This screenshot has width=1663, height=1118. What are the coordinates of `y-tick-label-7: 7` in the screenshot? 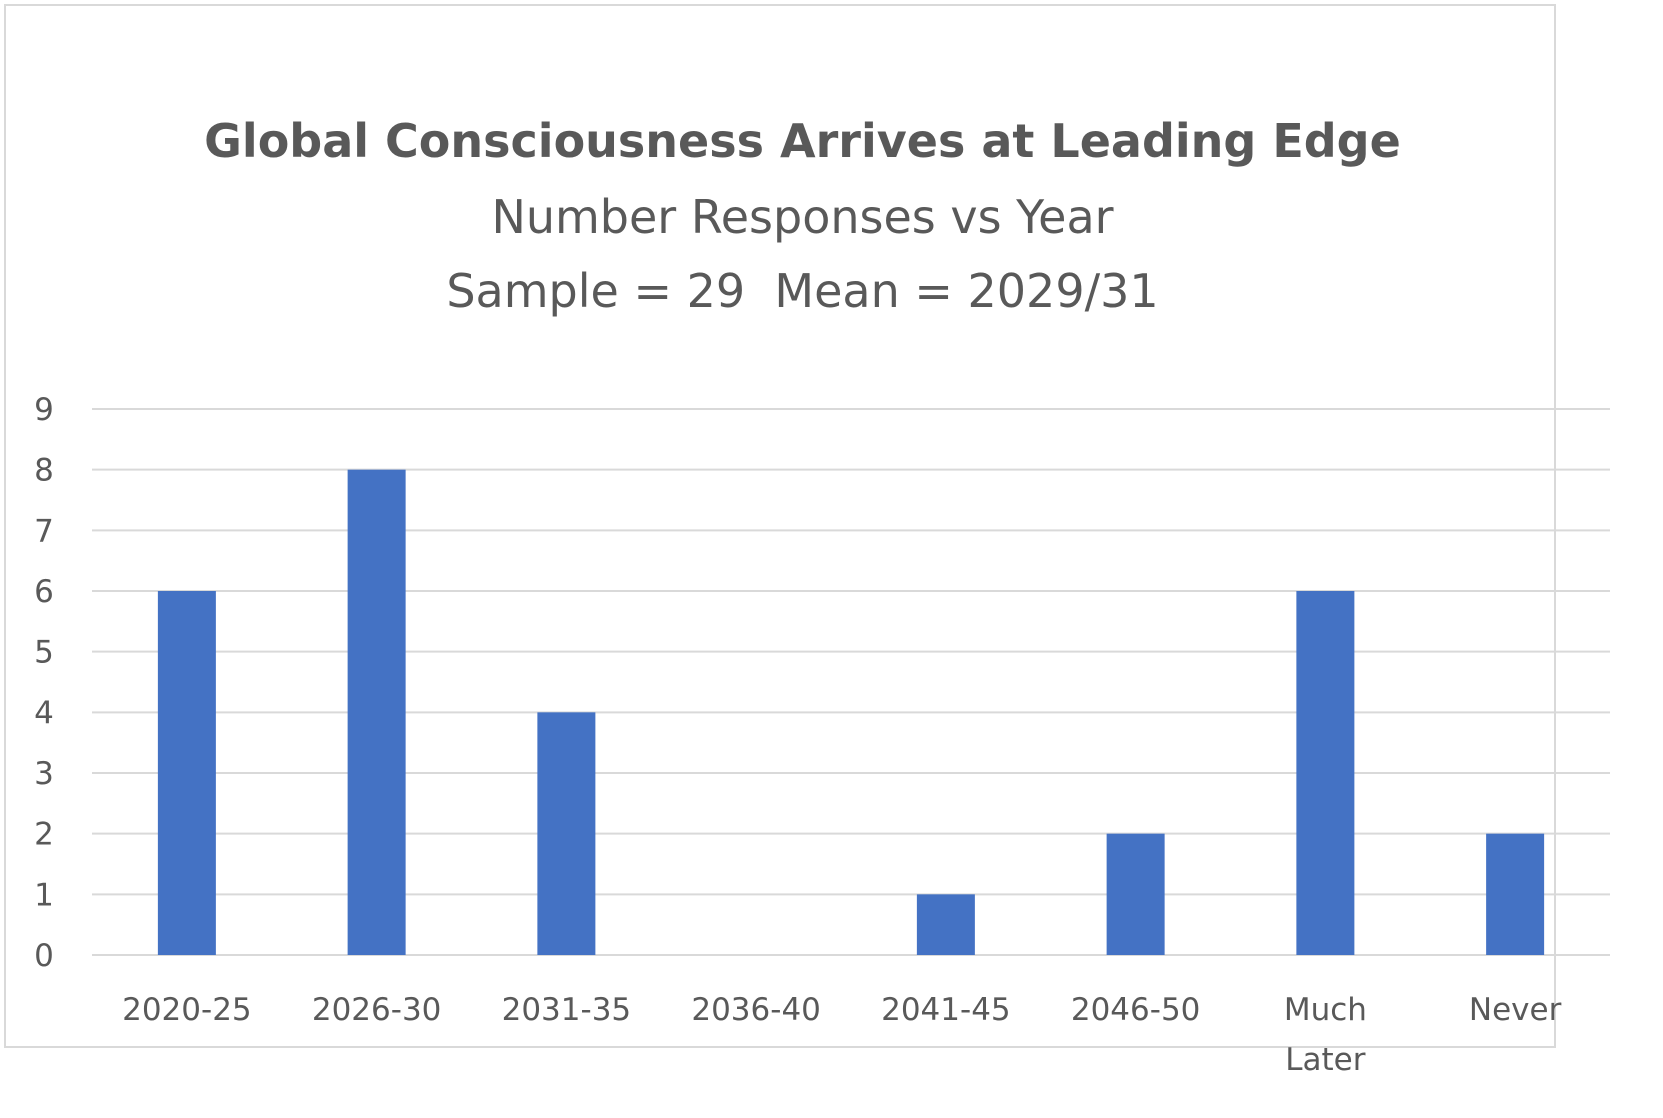 It's located at (44, 531).